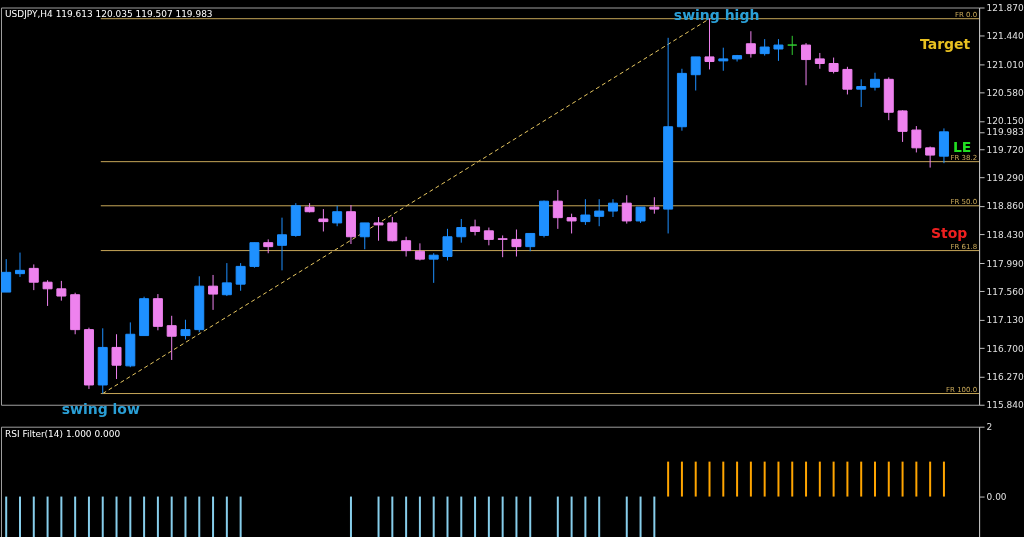 The height and width of the screenshot is (537, 1024). What do you see at coordinates (945, 44) in the screenshot?
I see `annotation: Target` at bounding box center [945, 44].